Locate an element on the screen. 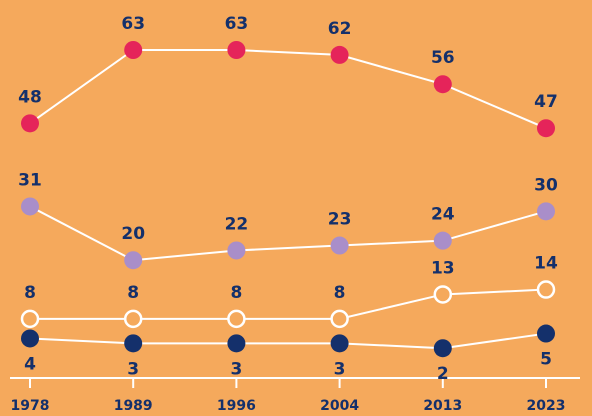 This screenshot has height=416, width=592. x-tick-label: 2023 is located at coordinates (546, 406).